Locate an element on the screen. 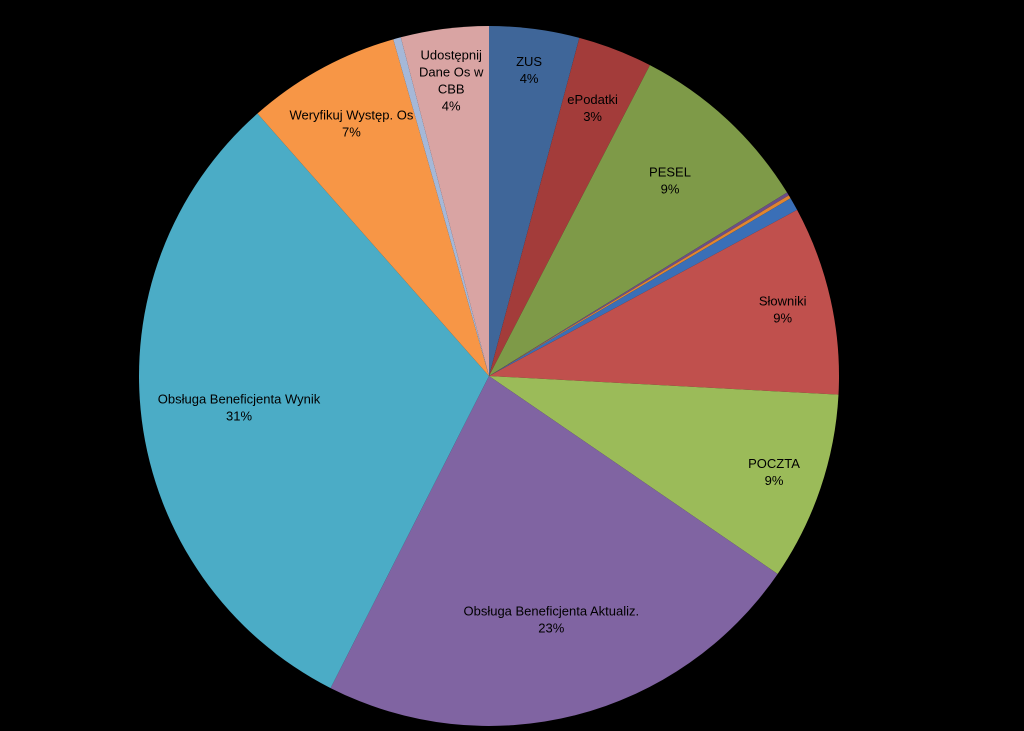 Image resolution: width=1024 pixels, height=731 pixels. slice-label-slowniki: Słowniki 9% is located at coordinates (783, 310).